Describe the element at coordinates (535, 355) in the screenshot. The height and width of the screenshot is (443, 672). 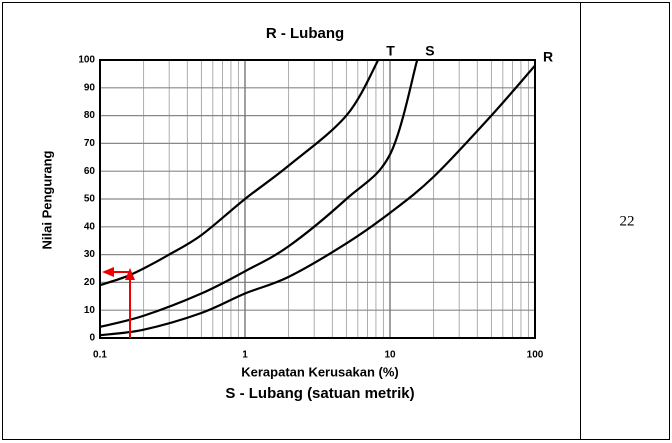
I see `x-tick-label: 100` at that location.